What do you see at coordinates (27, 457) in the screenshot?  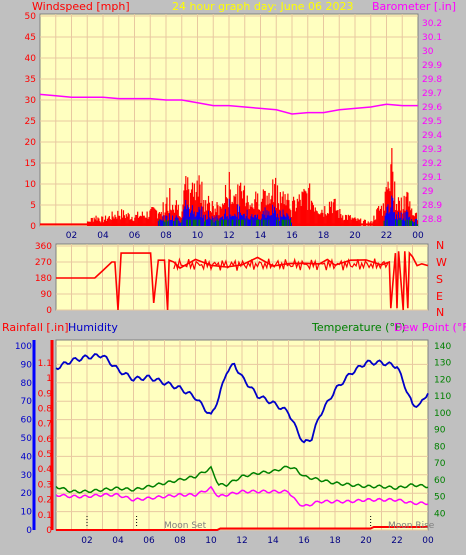 I see `humidity-y-tick-label: 40` at bounding box center [27, 457].